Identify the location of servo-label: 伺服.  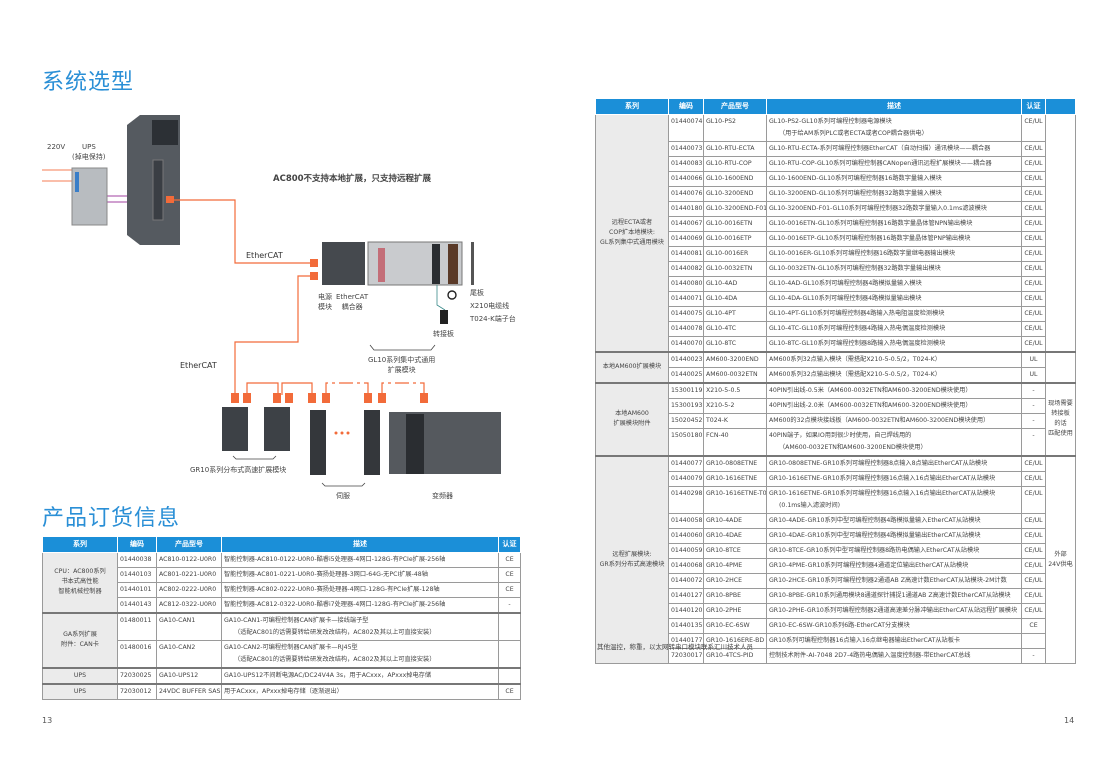
(343, 496).